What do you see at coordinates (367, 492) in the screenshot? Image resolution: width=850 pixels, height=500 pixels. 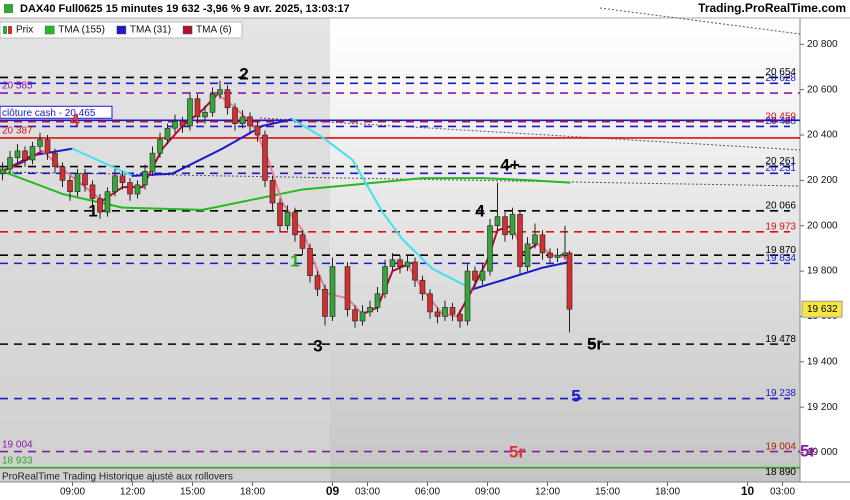 I see `x-tick-label: 03:00` at bounding box center [367, 492].